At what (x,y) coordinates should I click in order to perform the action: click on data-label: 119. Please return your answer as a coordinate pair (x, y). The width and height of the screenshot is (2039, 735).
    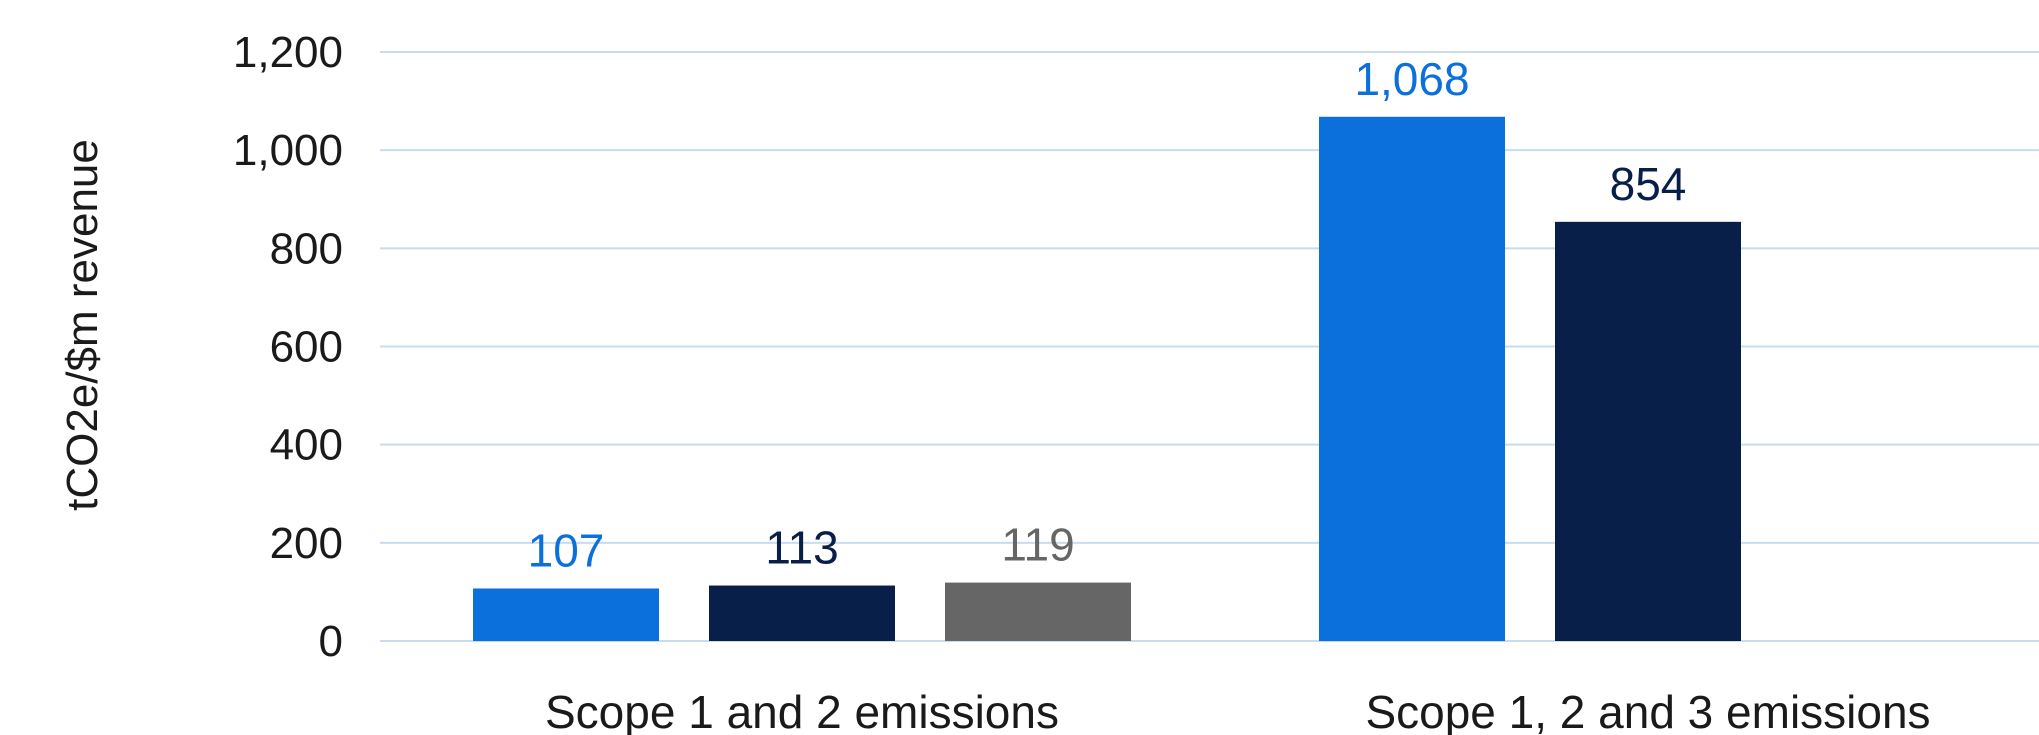
    Looking at the image, I should click on (1037, 545).